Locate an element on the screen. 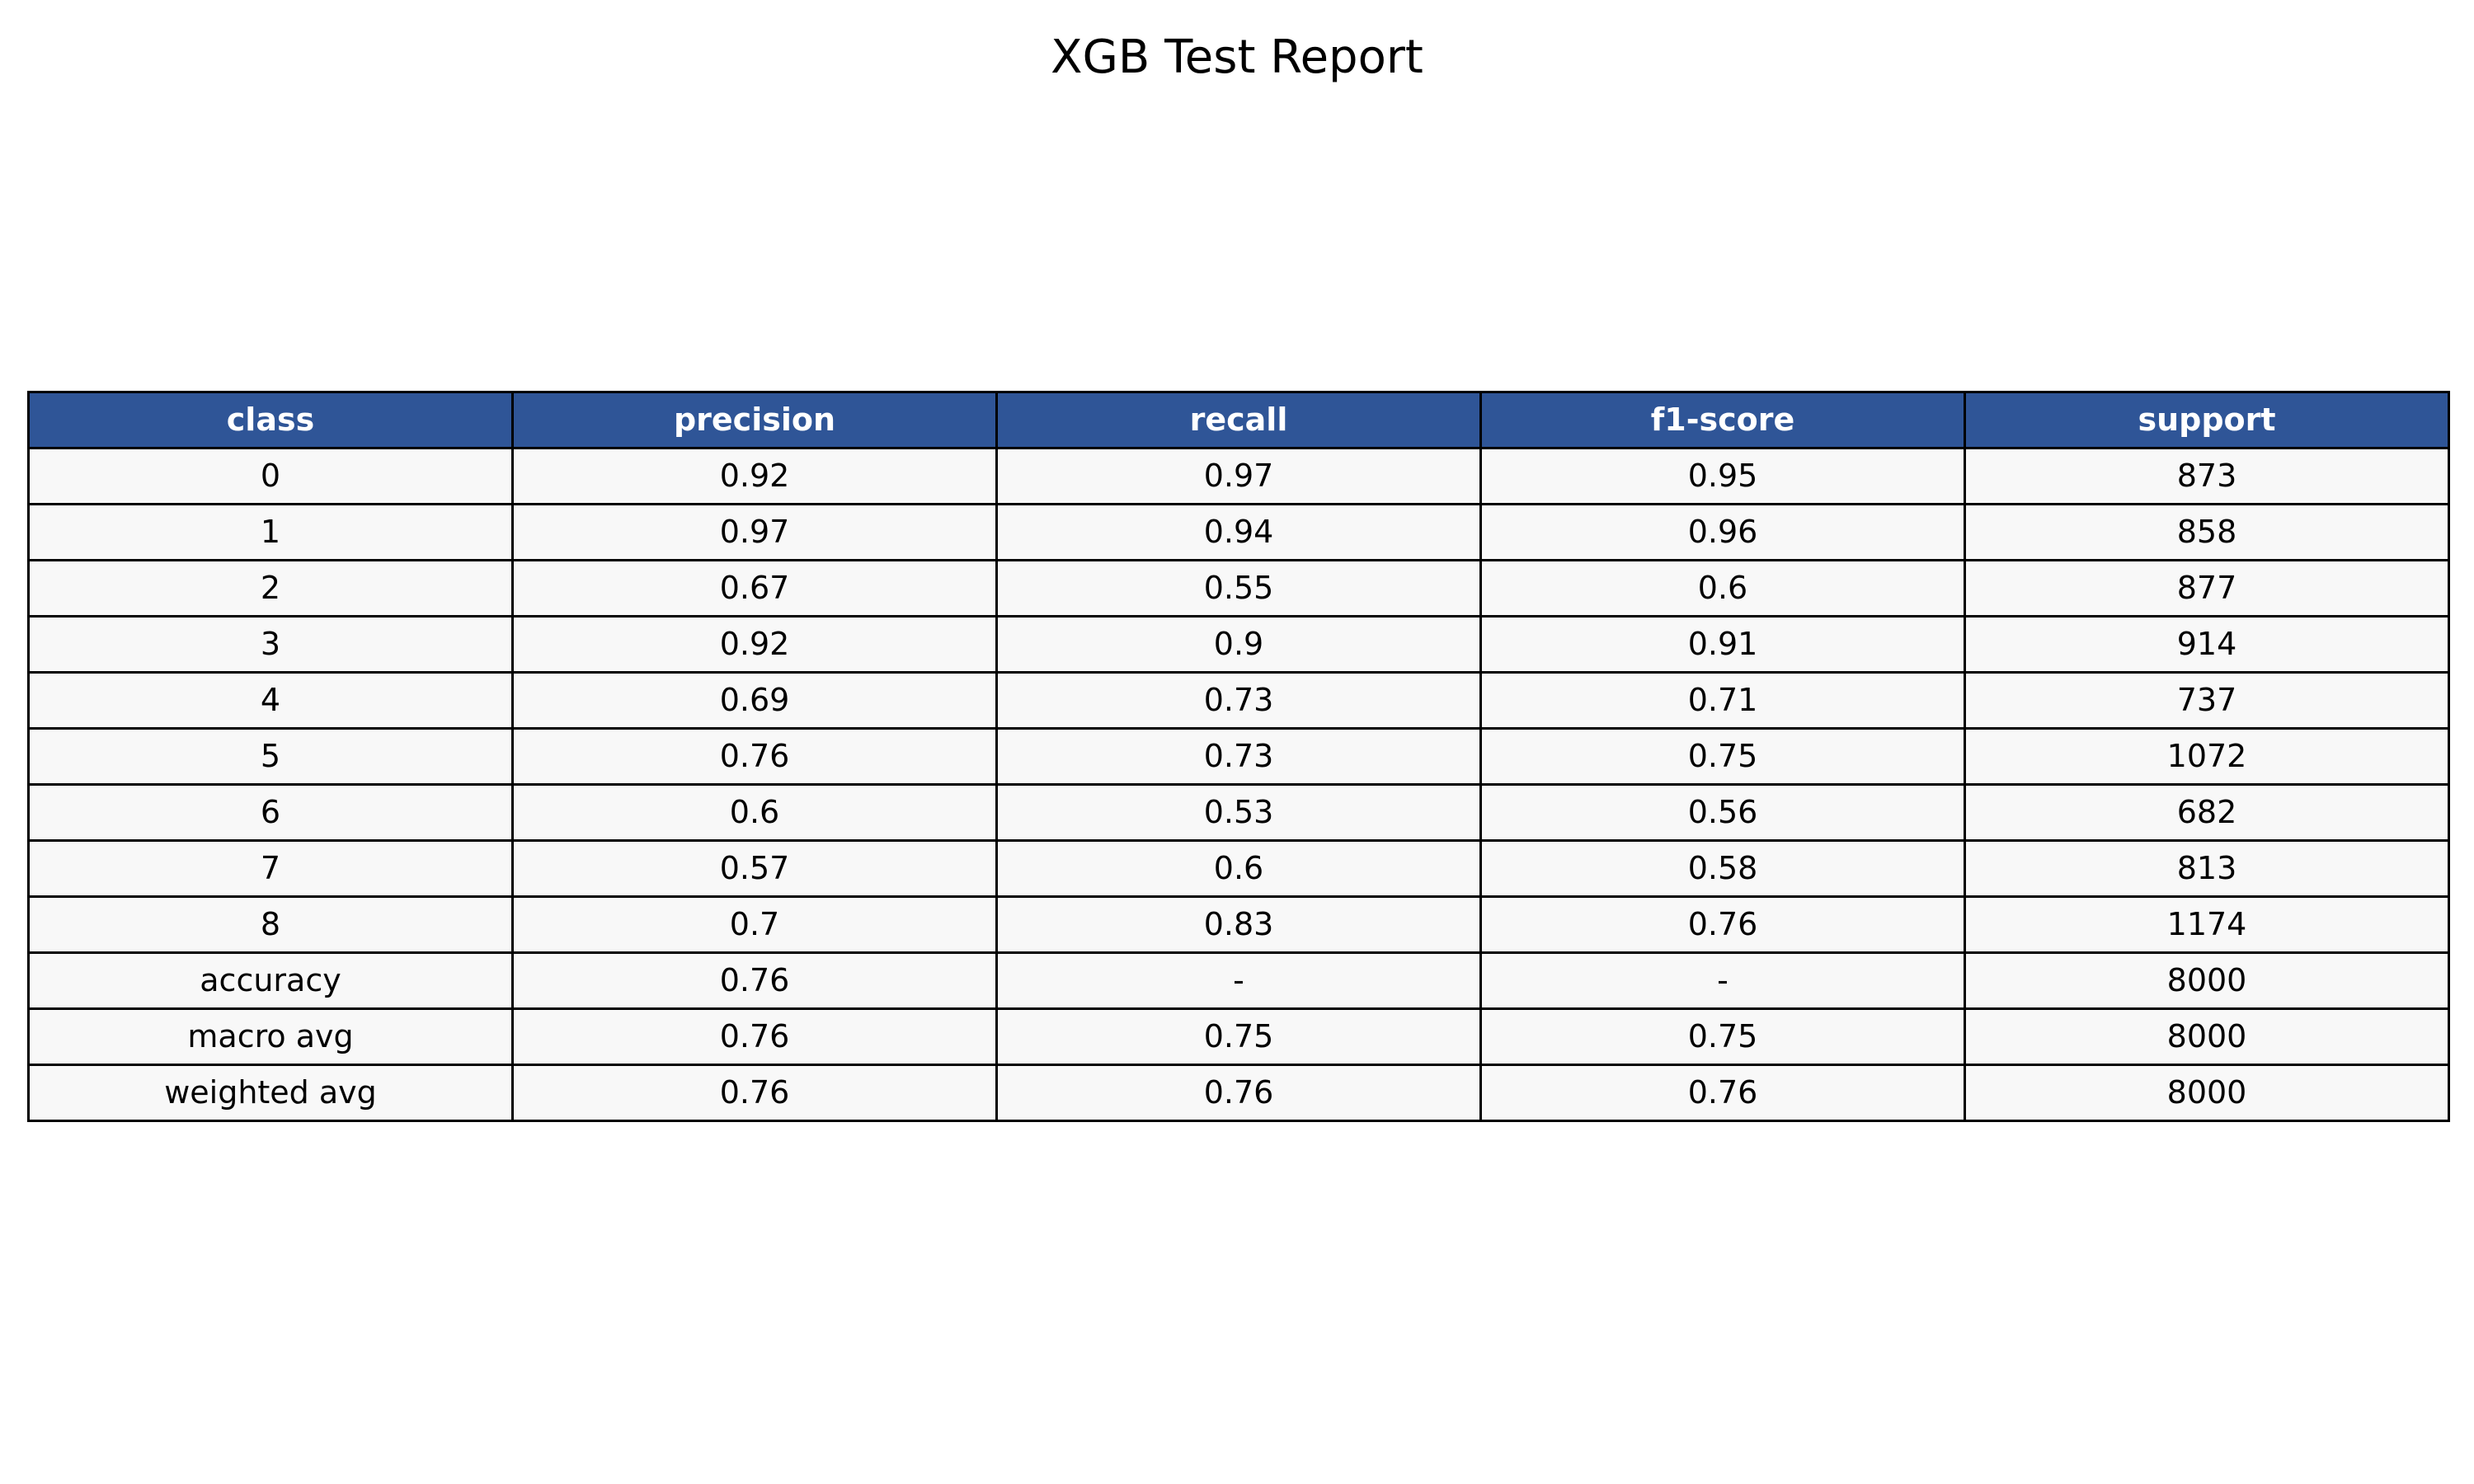 The width and height of the screenshot is (2474, 1484). table-cell-recall: 0.94 is located at coordinates (1238, 532).